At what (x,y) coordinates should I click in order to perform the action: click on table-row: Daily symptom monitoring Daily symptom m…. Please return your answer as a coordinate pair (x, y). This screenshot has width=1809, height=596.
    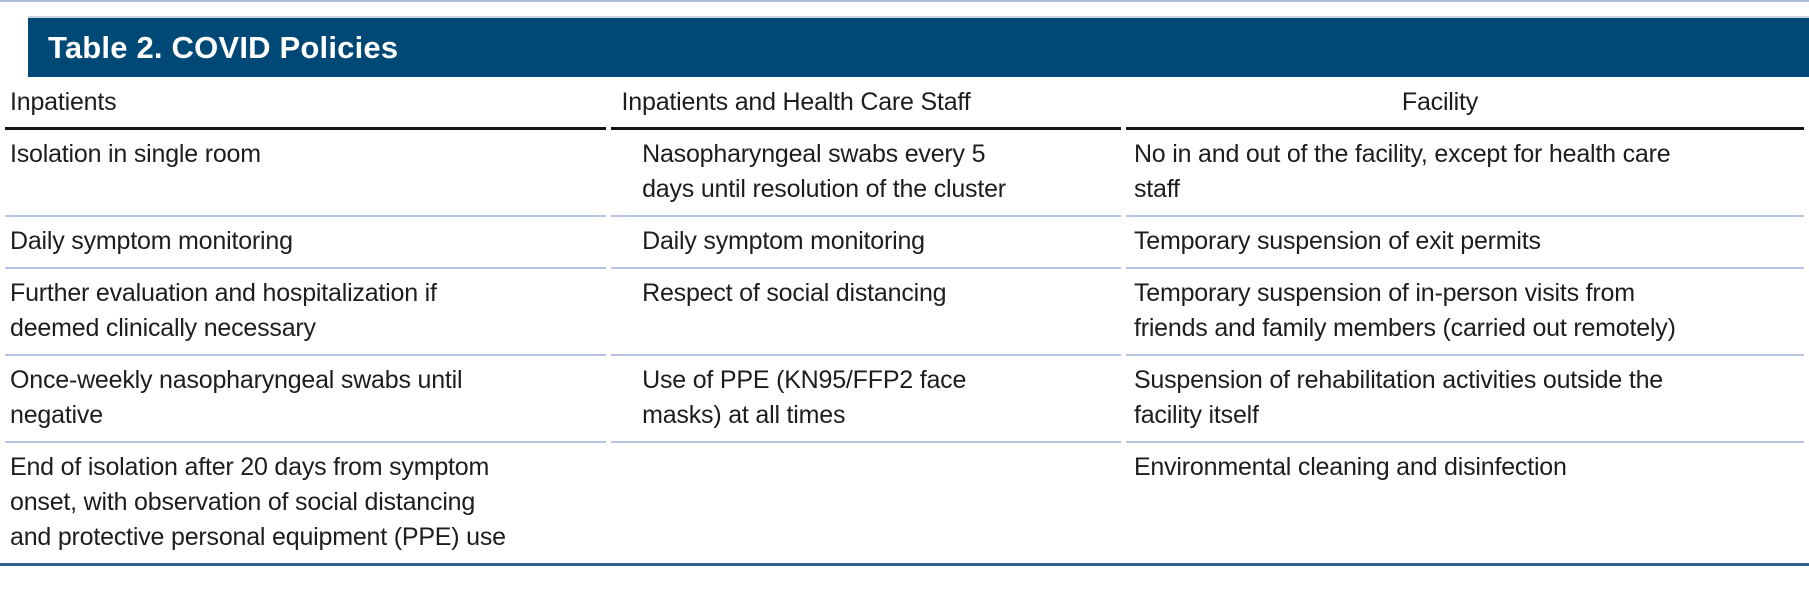
    Looking at the image, I should click on (904, 243).